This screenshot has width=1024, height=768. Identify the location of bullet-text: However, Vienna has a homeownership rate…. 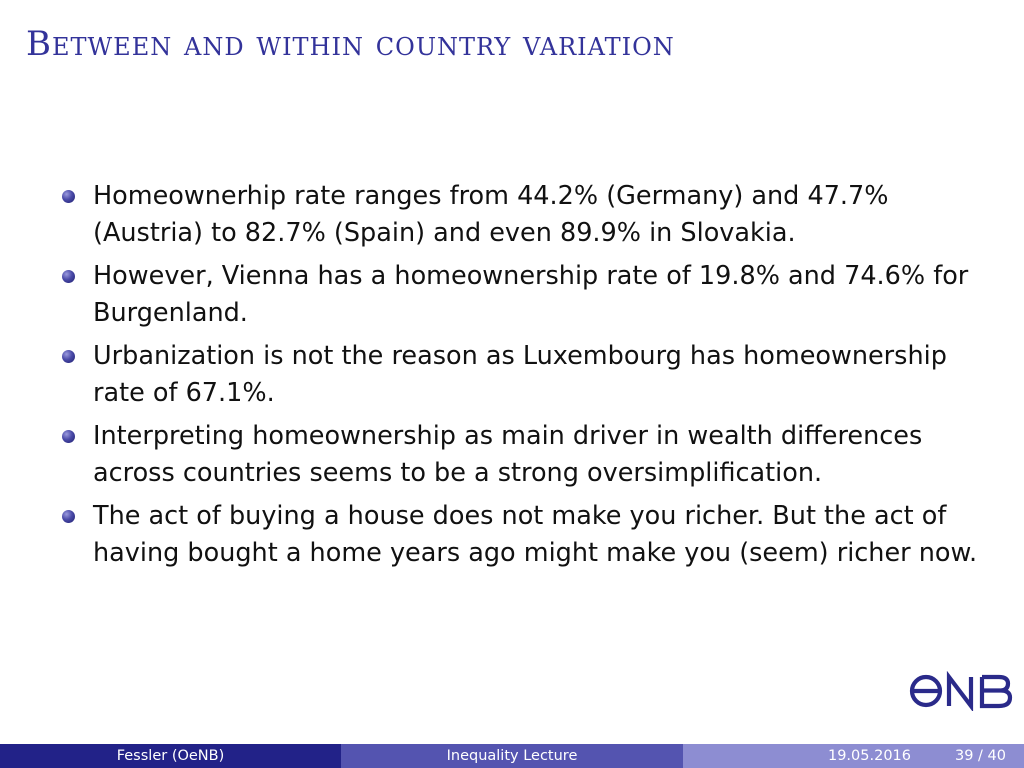
(531, 294).